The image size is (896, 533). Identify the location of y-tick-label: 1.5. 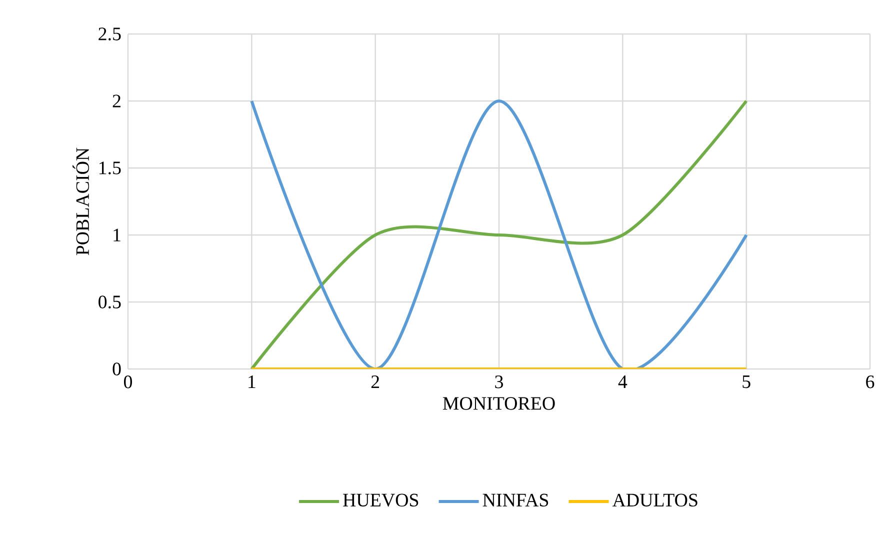
(110, 168).